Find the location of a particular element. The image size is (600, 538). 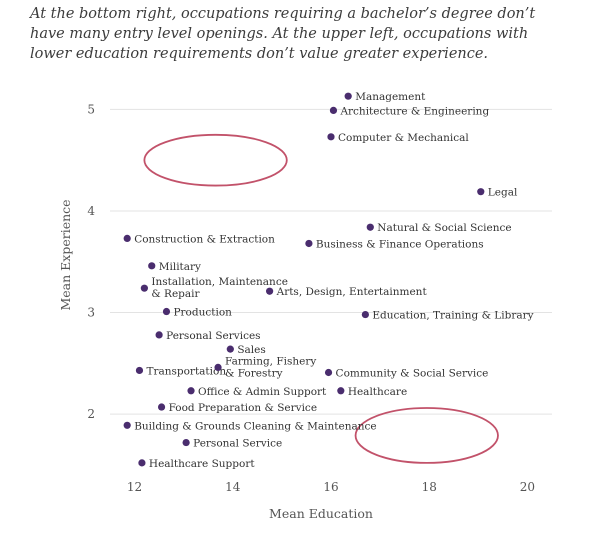

point-healthcare-support is located at coordinates (142, 463).